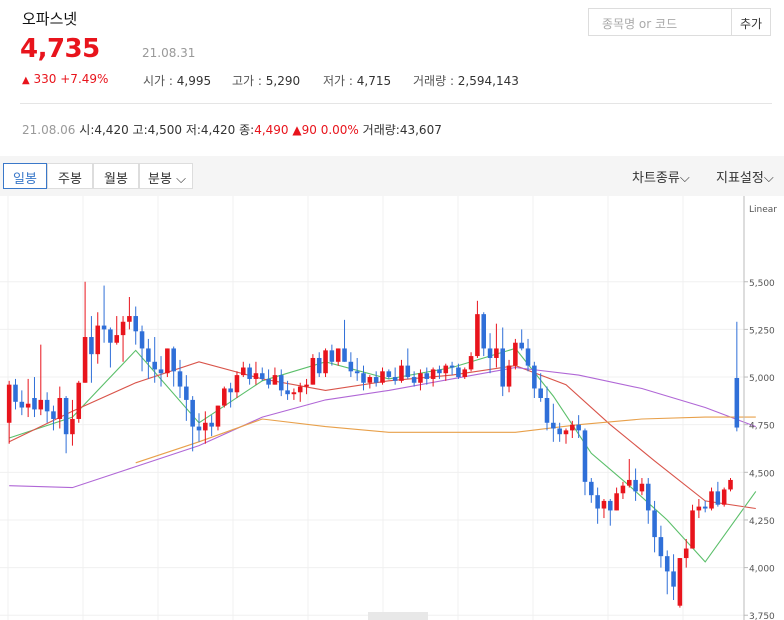 The image size is (784, 620). Describe the element at coordinates (661, 178) in the screenshot. I see `chart-type-menu: 차트종류⌵` at that location.